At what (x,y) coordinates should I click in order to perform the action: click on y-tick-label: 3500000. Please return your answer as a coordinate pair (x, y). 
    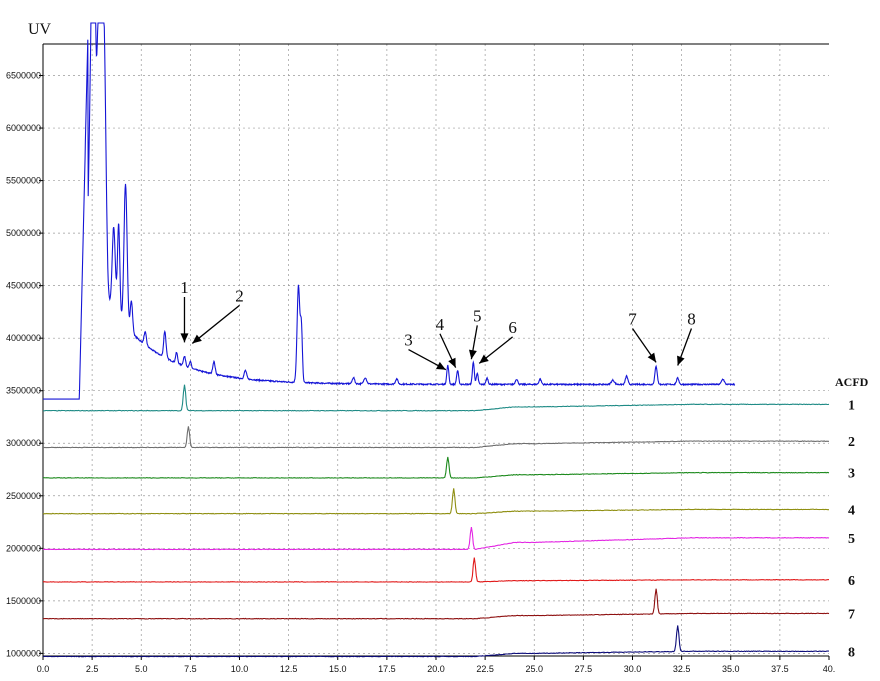
    Looking at the image, I should click on (23, 391).